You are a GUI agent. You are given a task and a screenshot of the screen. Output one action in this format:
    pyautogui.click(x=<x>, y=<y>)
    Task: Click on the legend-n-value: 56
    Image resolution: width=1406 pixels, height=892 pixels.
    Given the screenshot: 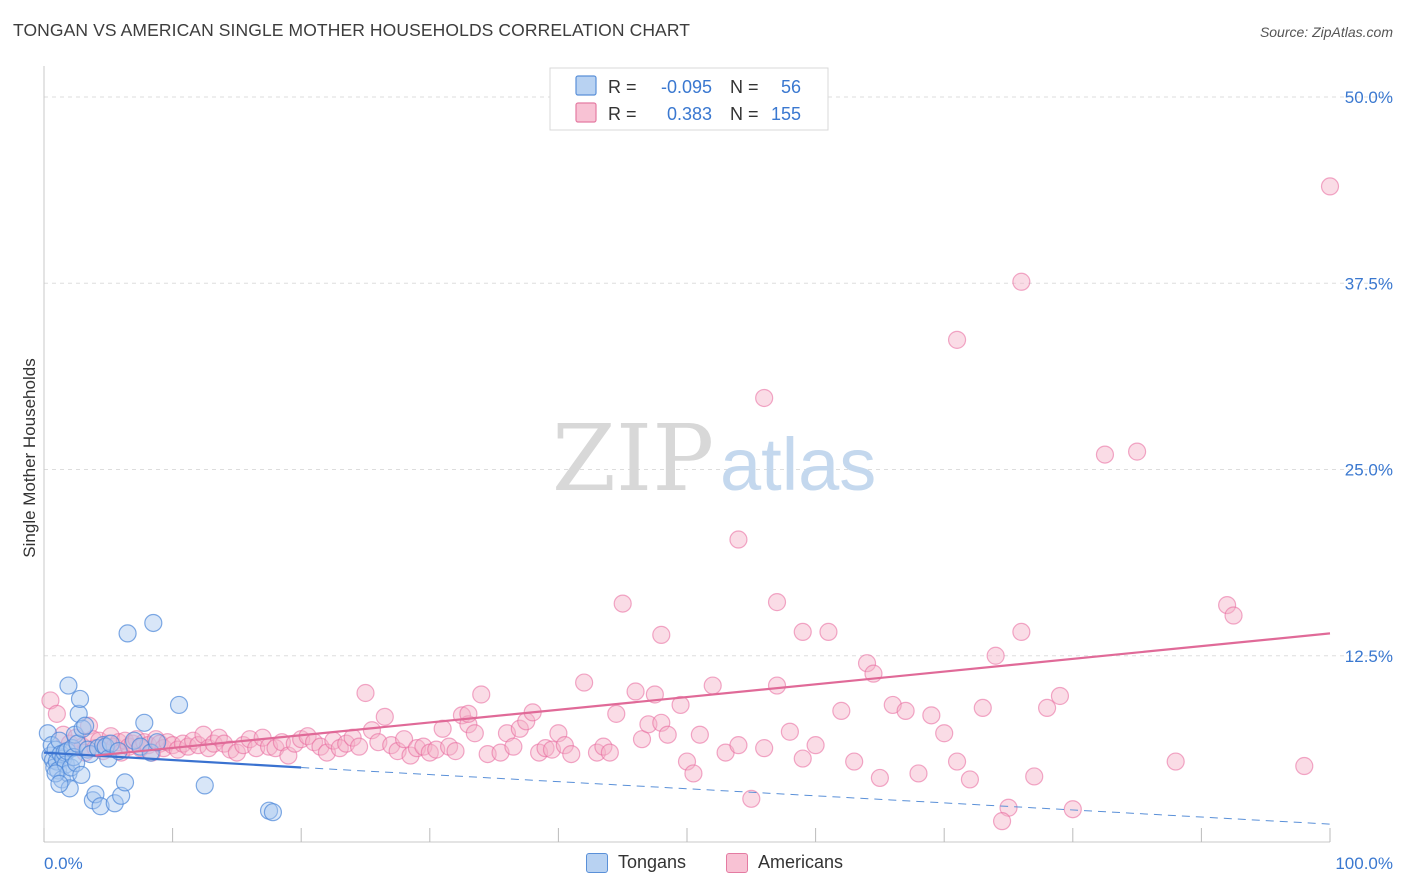 What is the action you would take?
    pyautogui.click(x=791, y=87)
    